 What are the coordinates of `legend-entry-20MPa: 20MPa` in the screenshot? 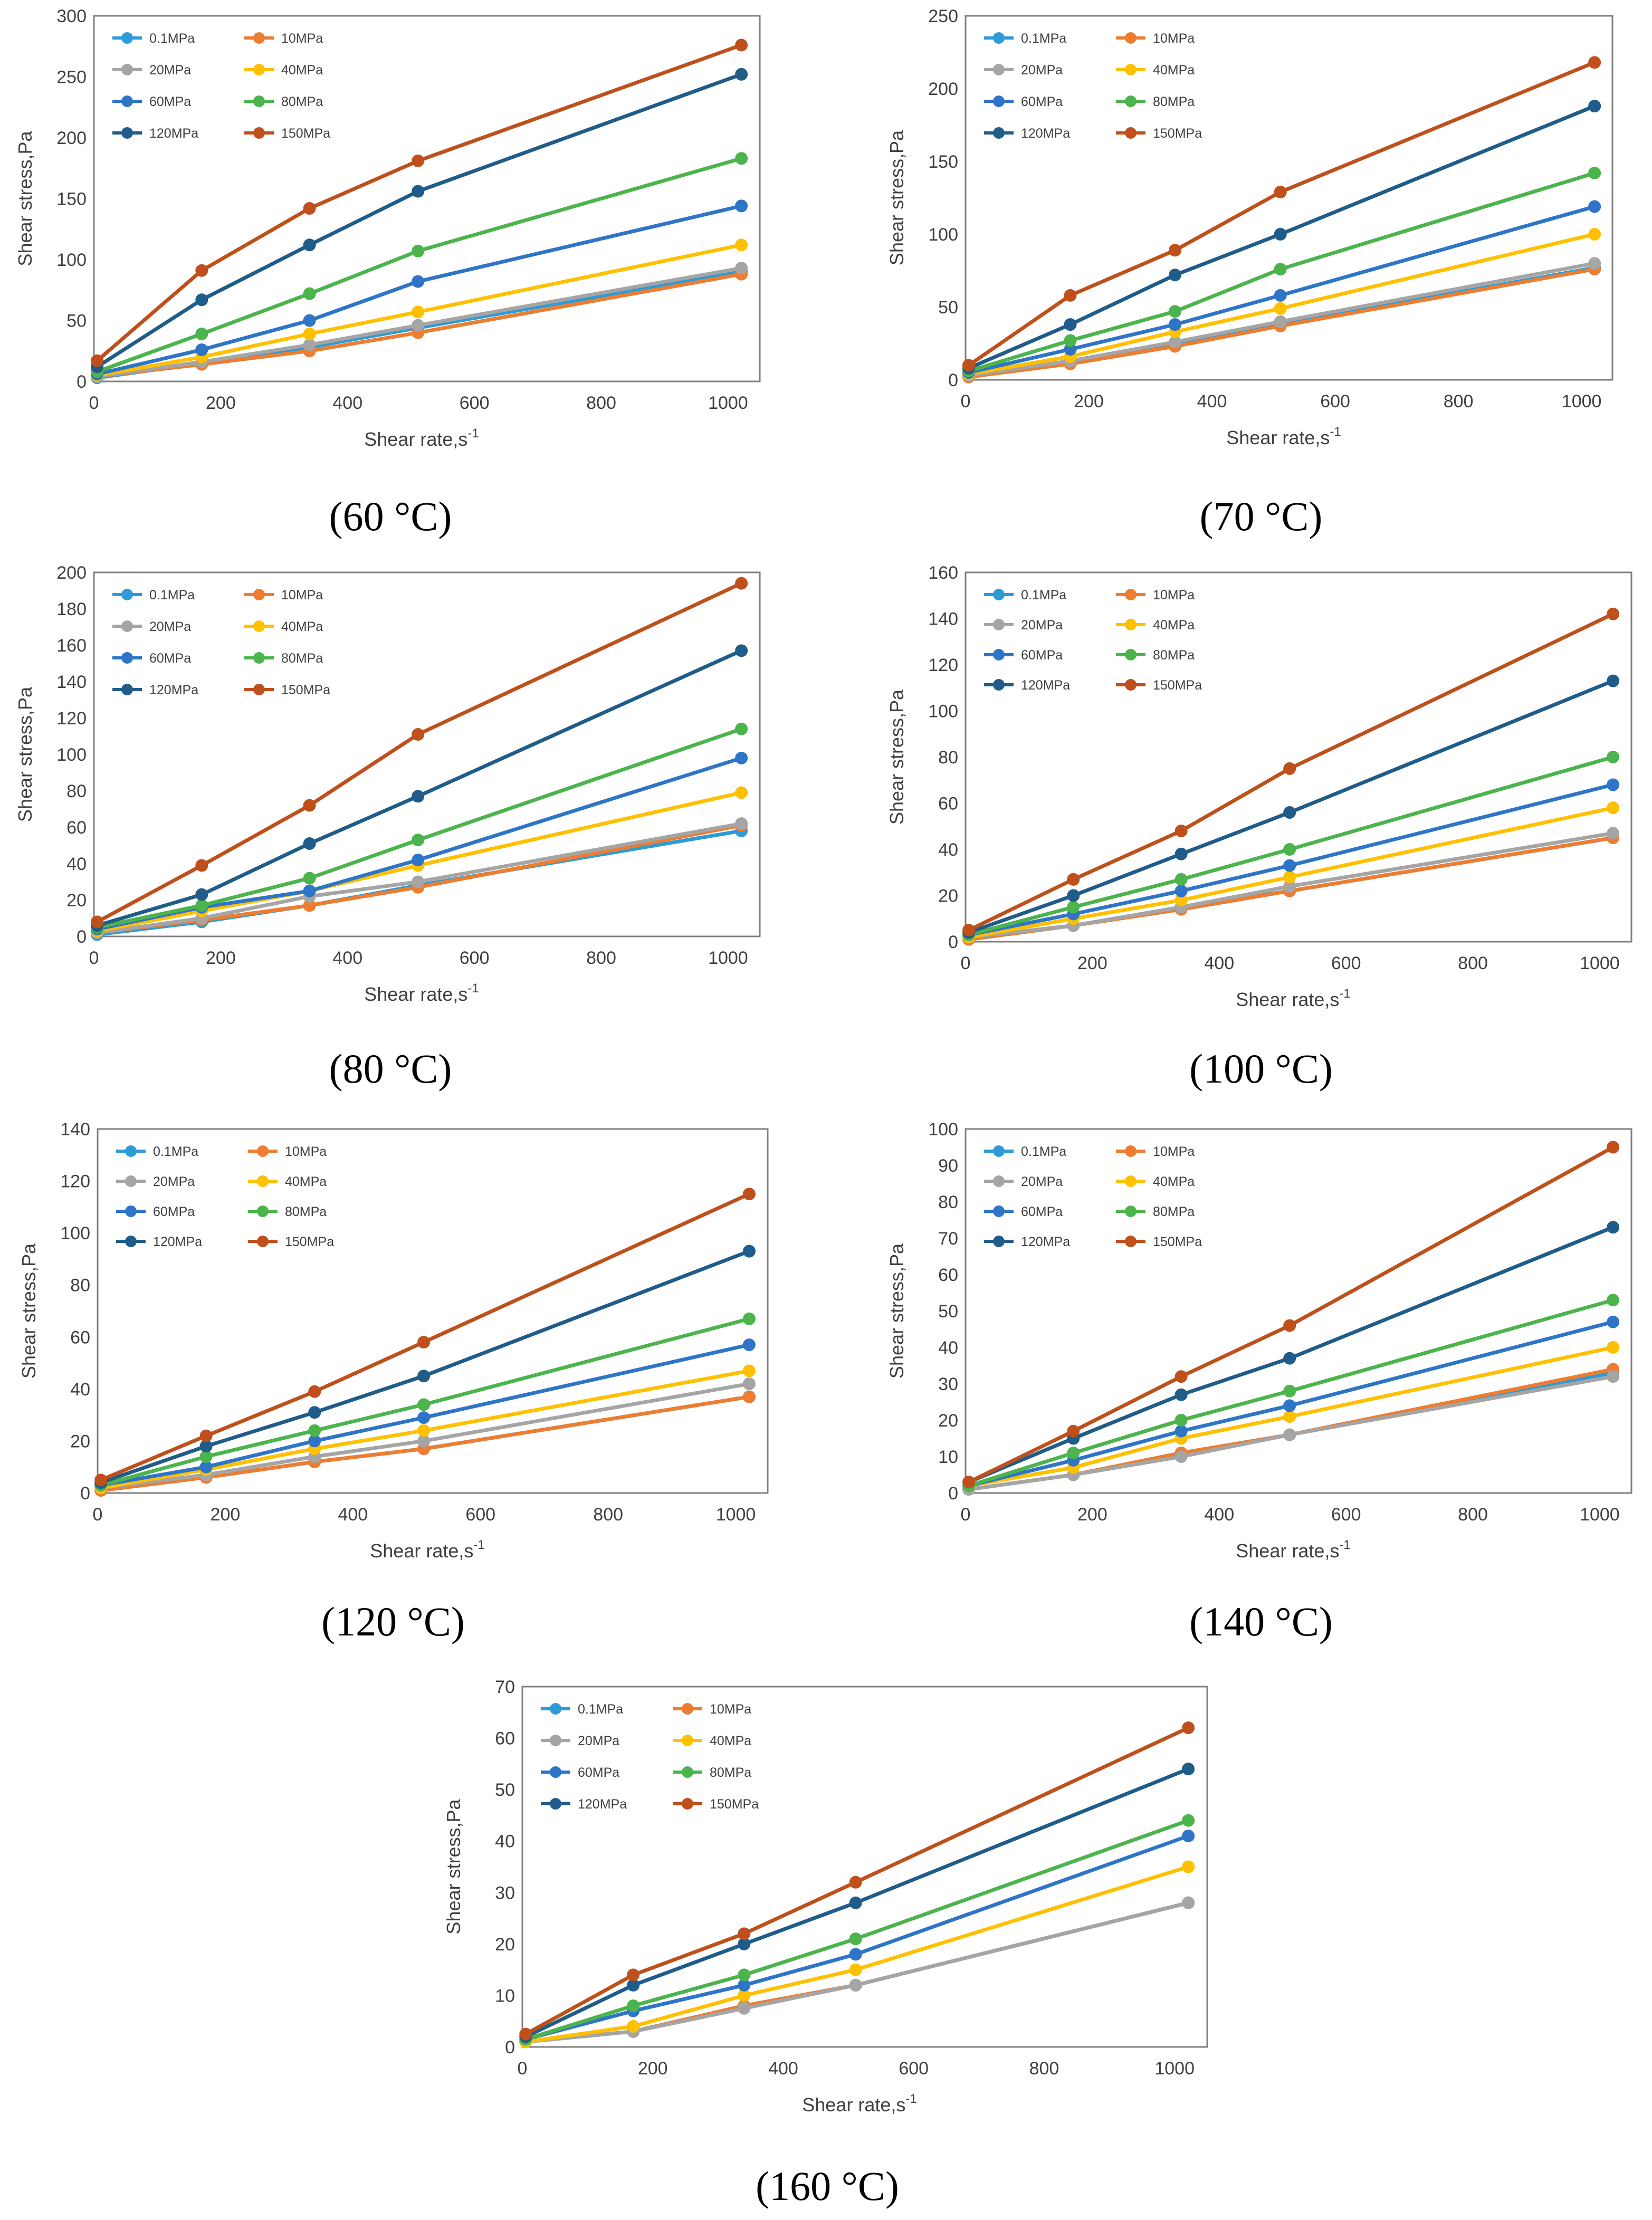 It's located at (1023, 625).